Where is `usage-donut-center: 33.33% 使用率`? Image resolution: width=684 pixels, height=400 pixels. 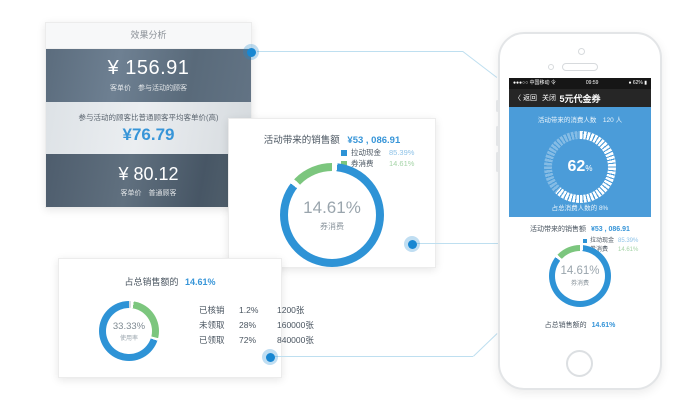 usage-donut-center: 33.33% 使用率 is located at coordinates (129, 331).